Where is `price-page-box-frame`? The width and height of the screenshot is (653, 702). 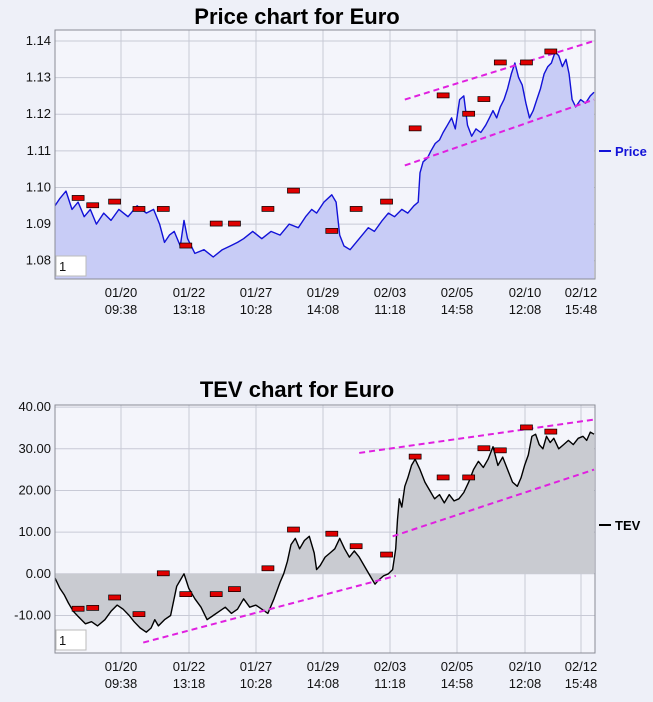 price-page-box-frame is located at coordinates (71, 266).